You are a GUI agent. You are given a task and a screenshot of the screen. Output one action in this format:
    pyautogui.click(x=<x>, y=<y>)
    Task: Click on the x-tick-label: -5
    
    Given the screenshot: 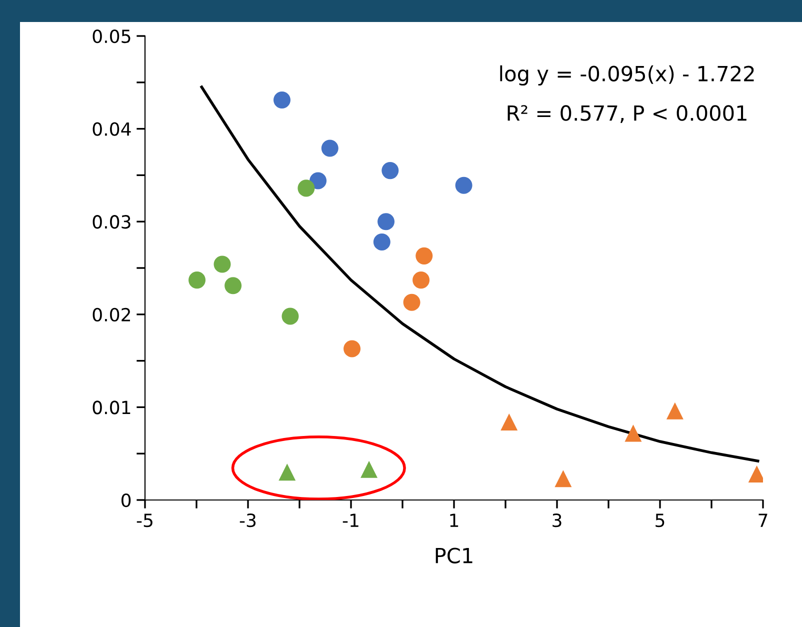 What is the action you would take?
    pyautogui.click(x=144, y=521)
    